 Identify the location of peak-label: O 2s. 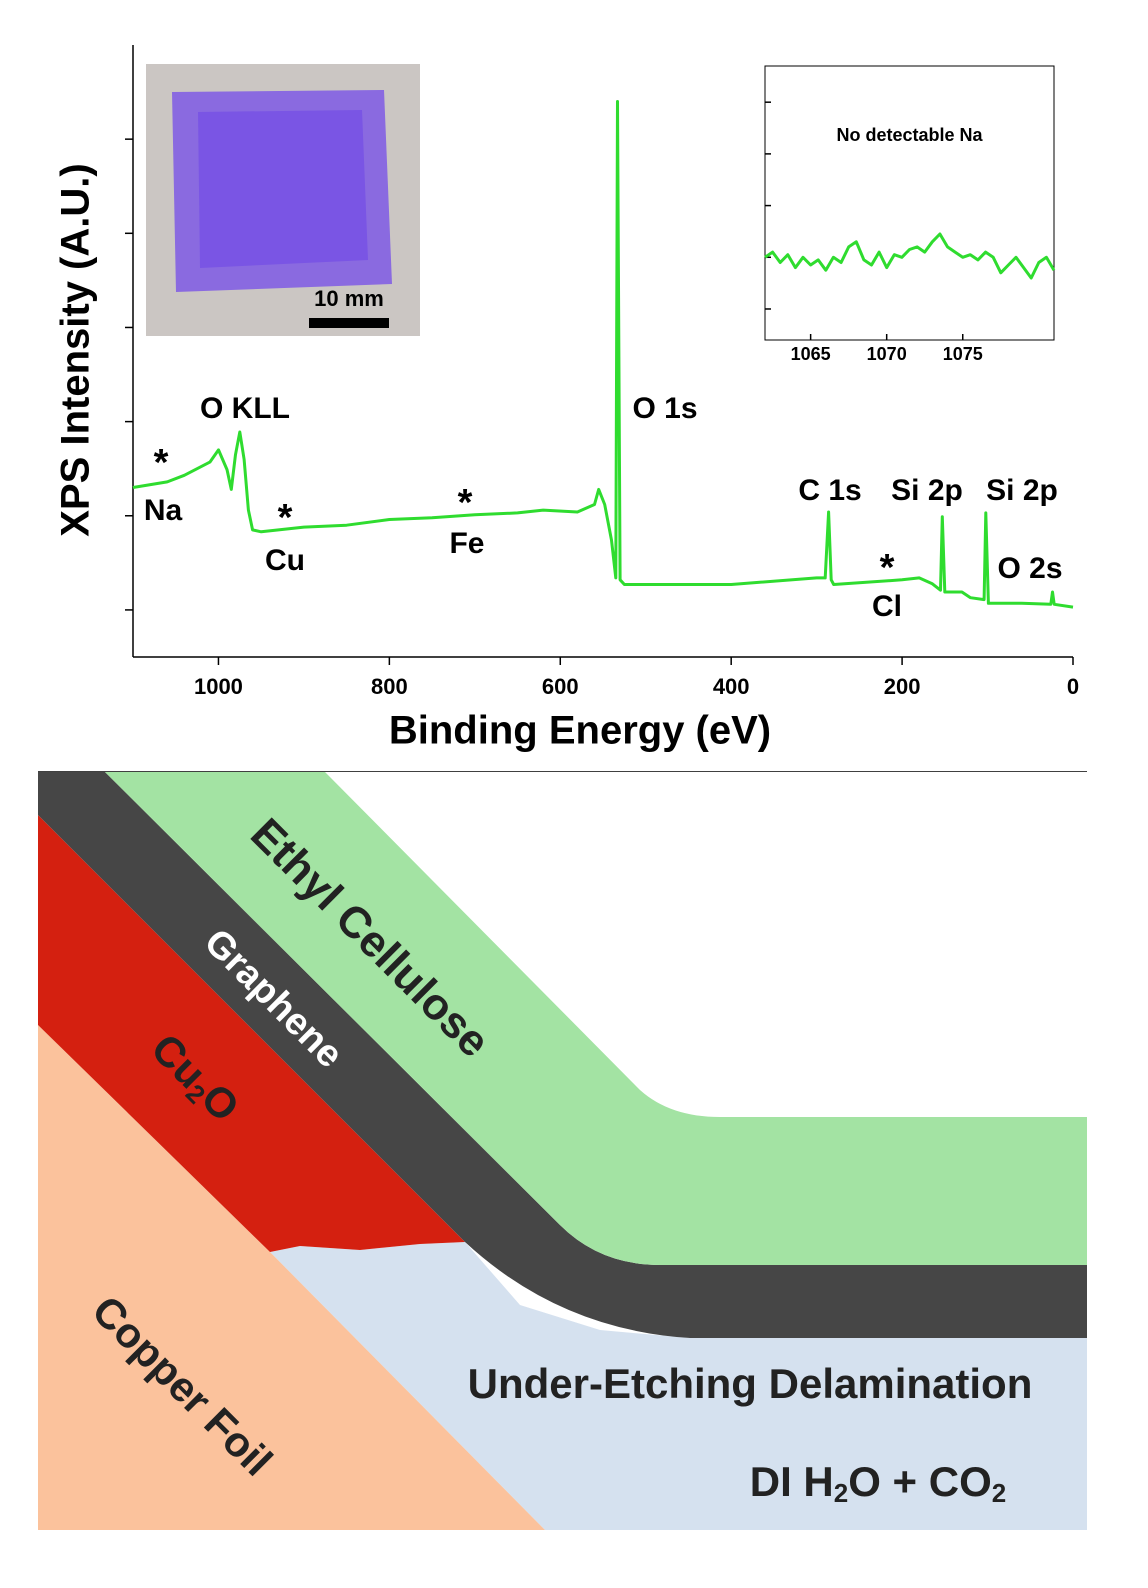
(1029, 568).